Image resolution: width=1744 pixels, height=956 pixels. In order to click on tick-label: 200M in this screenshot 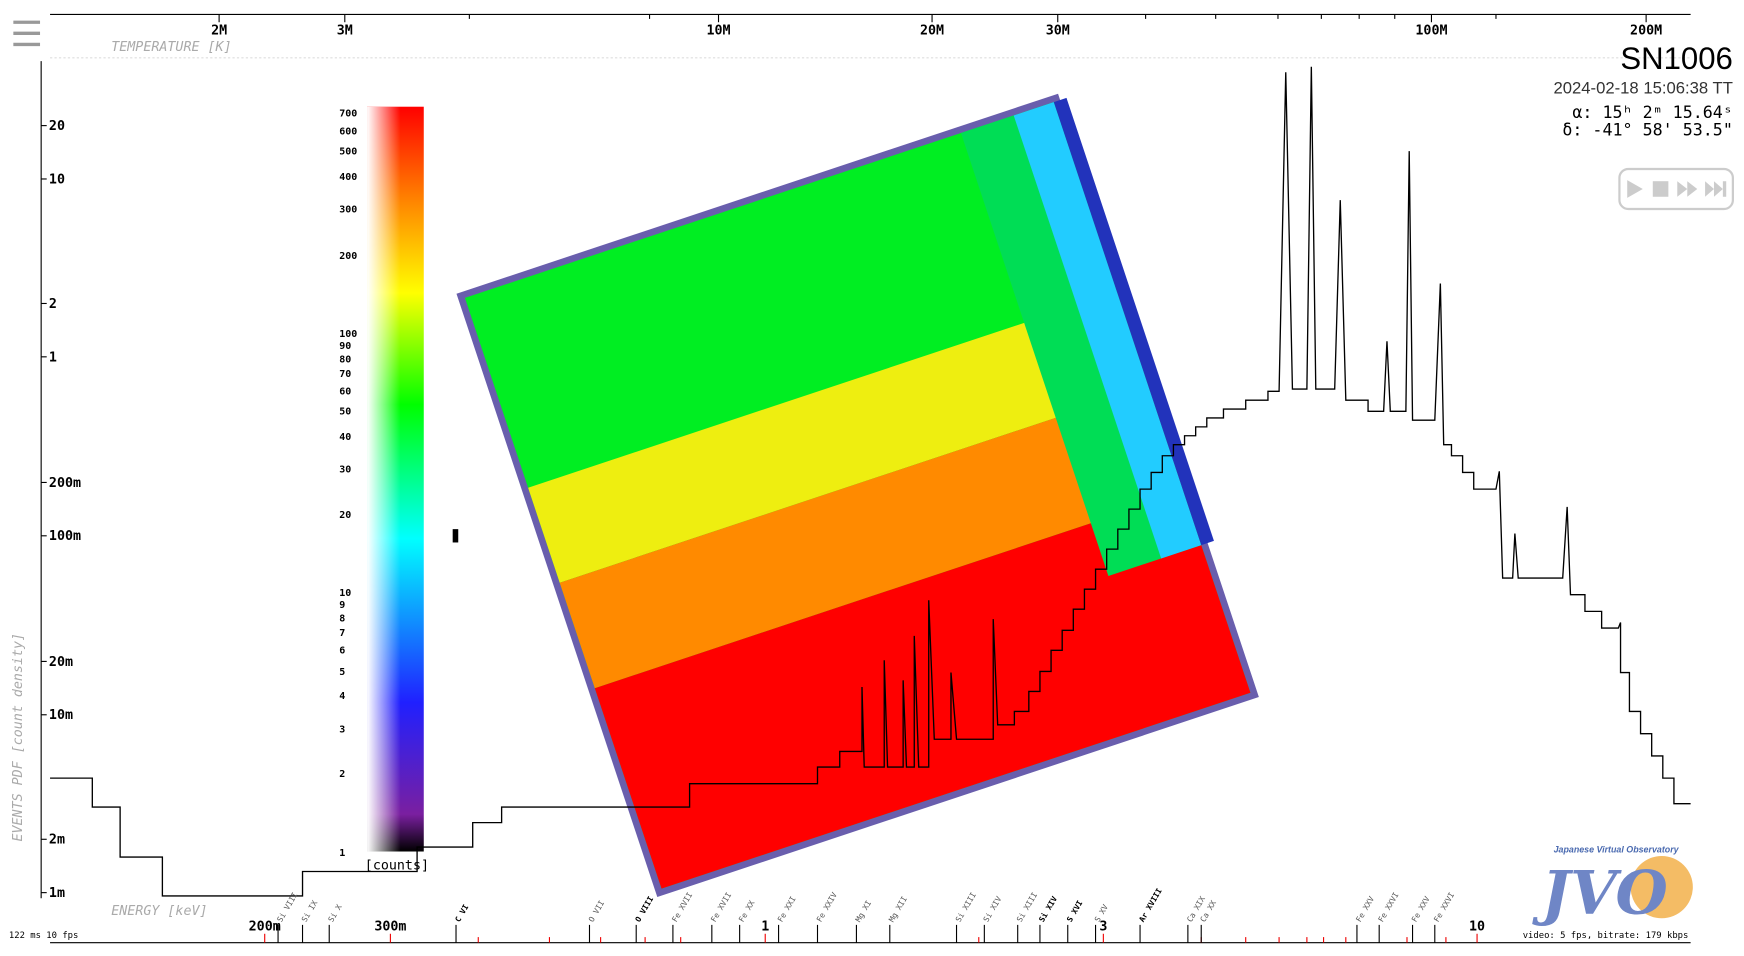, I will do `click(1646, 30)`.